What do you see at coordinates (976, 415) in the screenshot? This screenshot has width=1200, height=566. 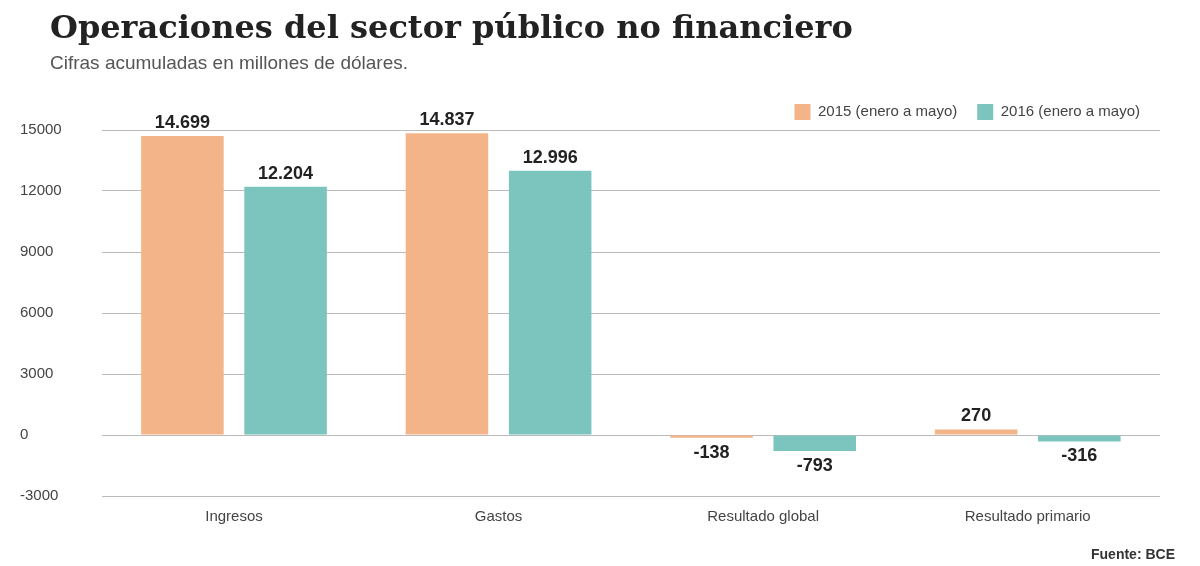 I see `data-label: 270` at bounding box center [976, 415].